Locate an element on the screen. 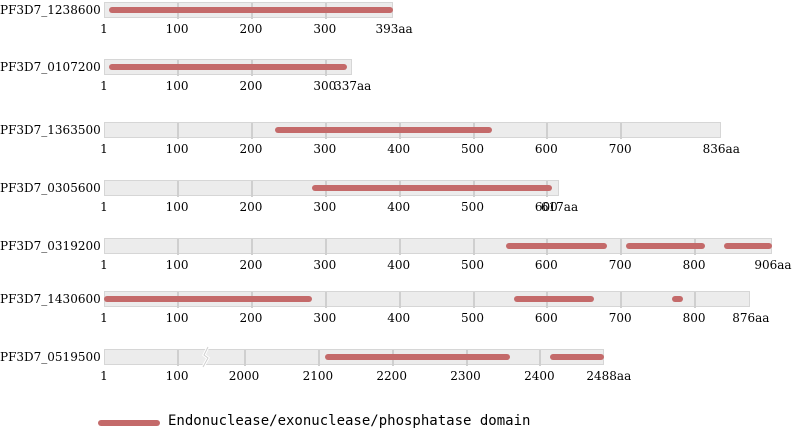 The width and height of the screenshot is (797, 433). tick-label: 2200 is located at coordinates (391, 376).